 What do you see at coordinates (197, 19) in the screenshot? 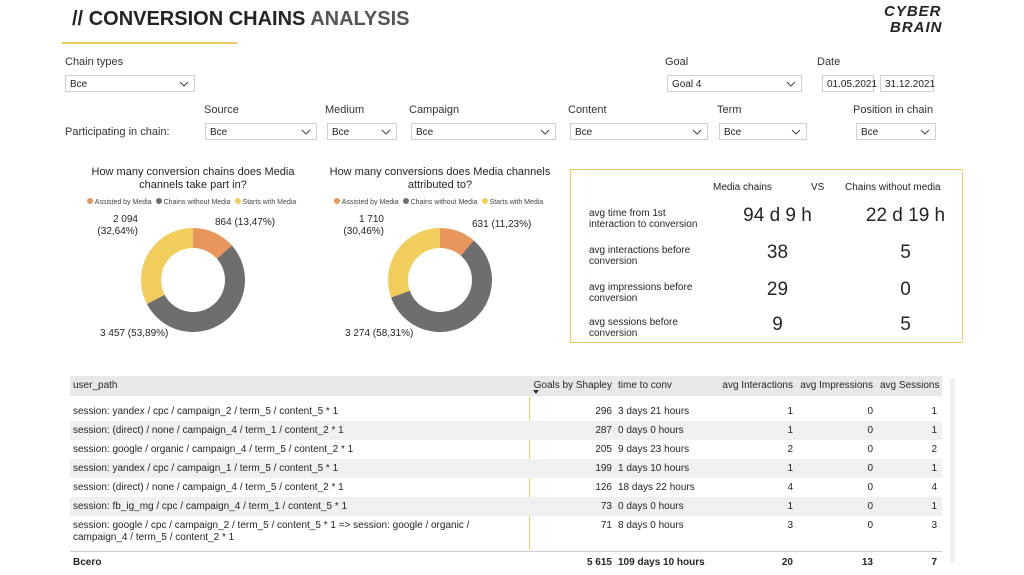
I see `title-main: CONVERSION CHAINS` at bounding box center [197, 19].